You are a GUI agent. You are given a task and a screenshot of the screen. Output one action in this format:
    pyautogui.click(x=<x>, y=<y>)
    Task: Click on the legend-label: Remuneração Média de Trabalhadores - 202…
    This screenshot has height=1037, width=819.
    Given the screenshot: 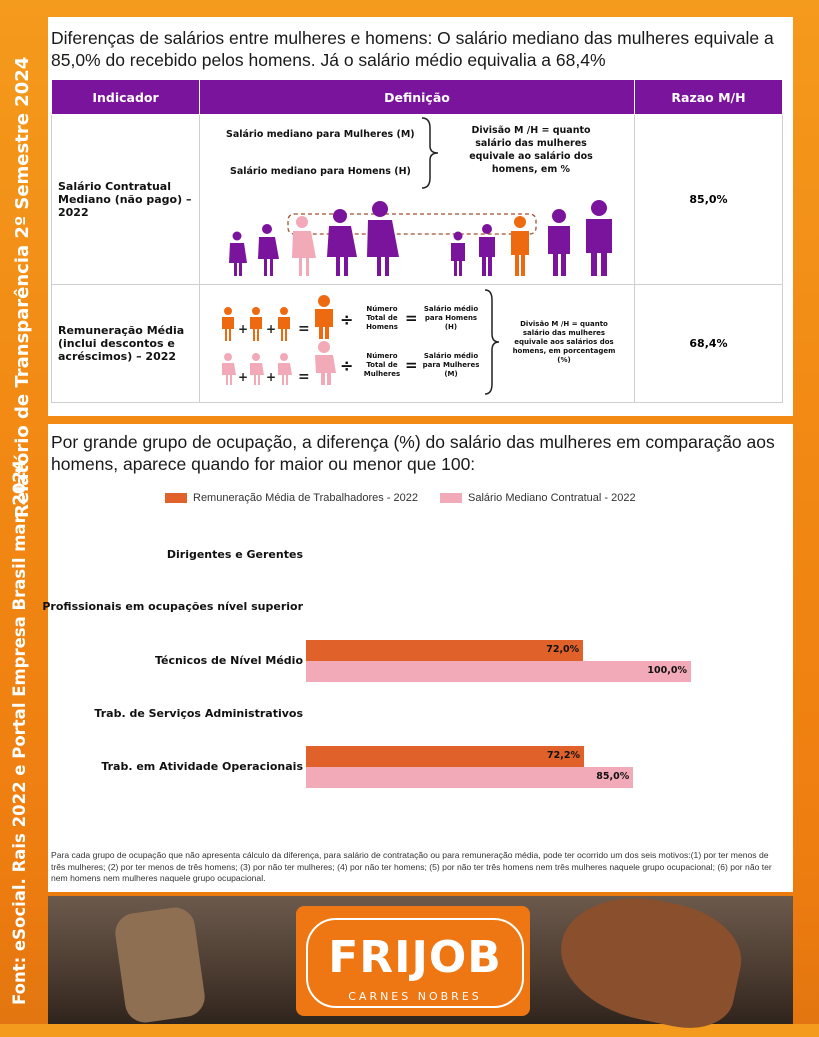 What is the action you would take?
    pyautogui.click(x=306, y=498)
    